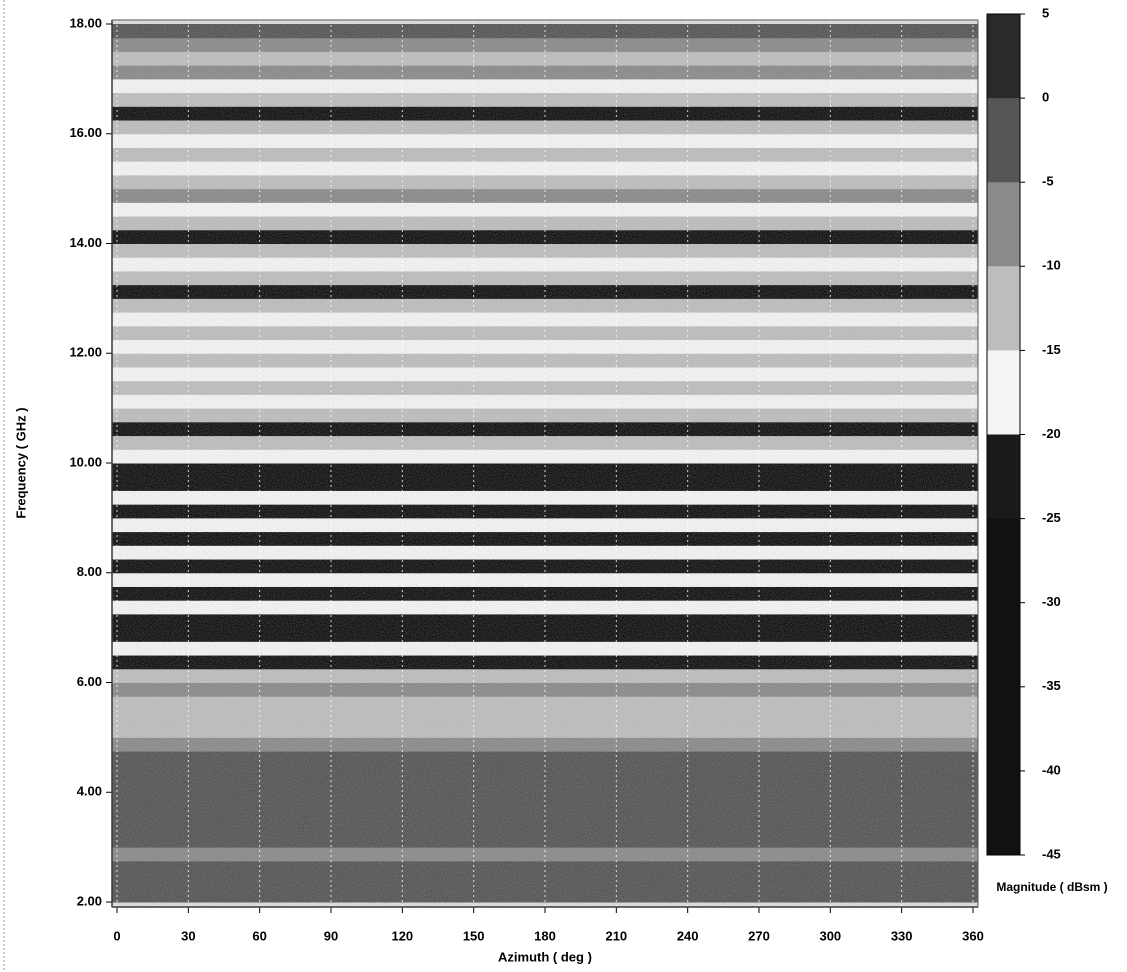  What do you see at coordinates (688, 935) in the screenshot?
I see `x-tick-label: 240` at bounding box center [688, 935].